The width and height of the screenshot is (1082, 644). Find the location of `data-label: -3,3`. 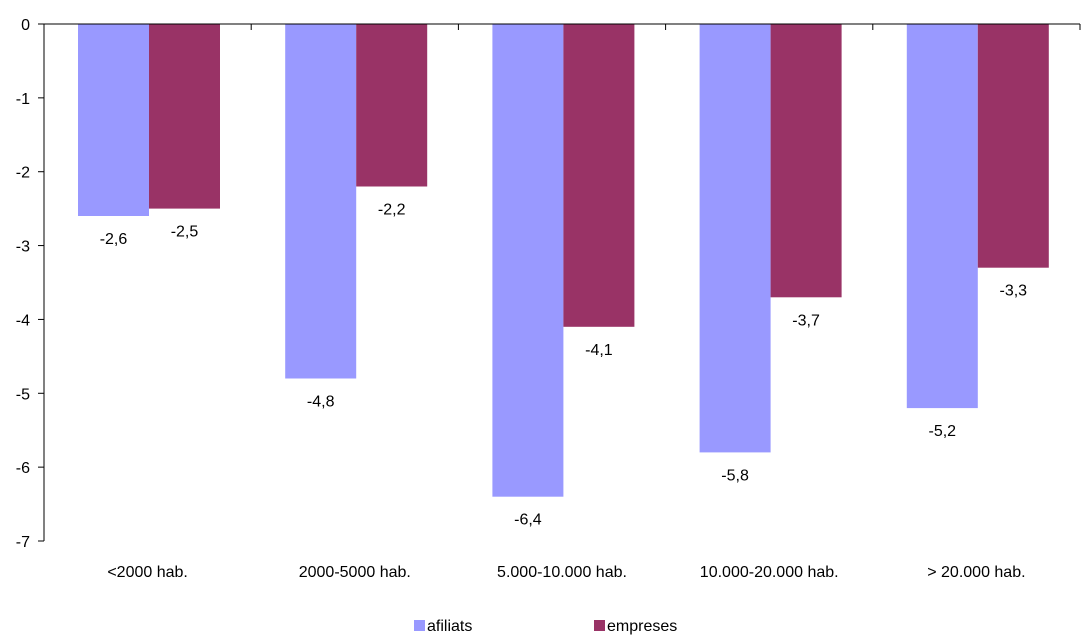

data-label: -3,3 is located at coordinates (1014, 291).